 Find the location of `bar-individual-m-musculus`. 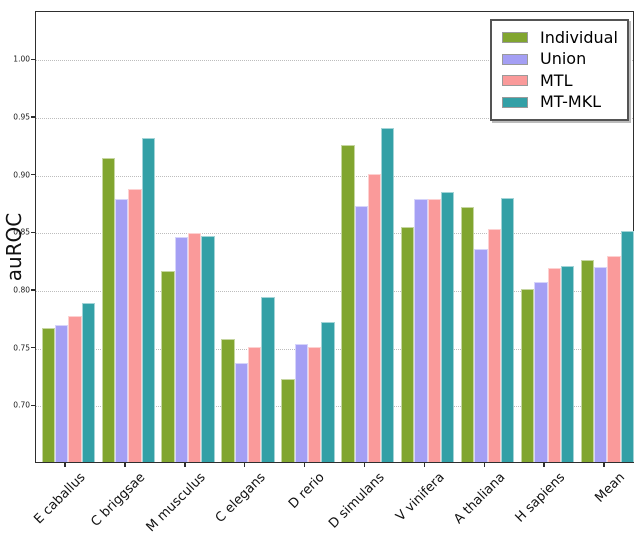

bar-individual-m-musculus is located at coordinates (168, 366).